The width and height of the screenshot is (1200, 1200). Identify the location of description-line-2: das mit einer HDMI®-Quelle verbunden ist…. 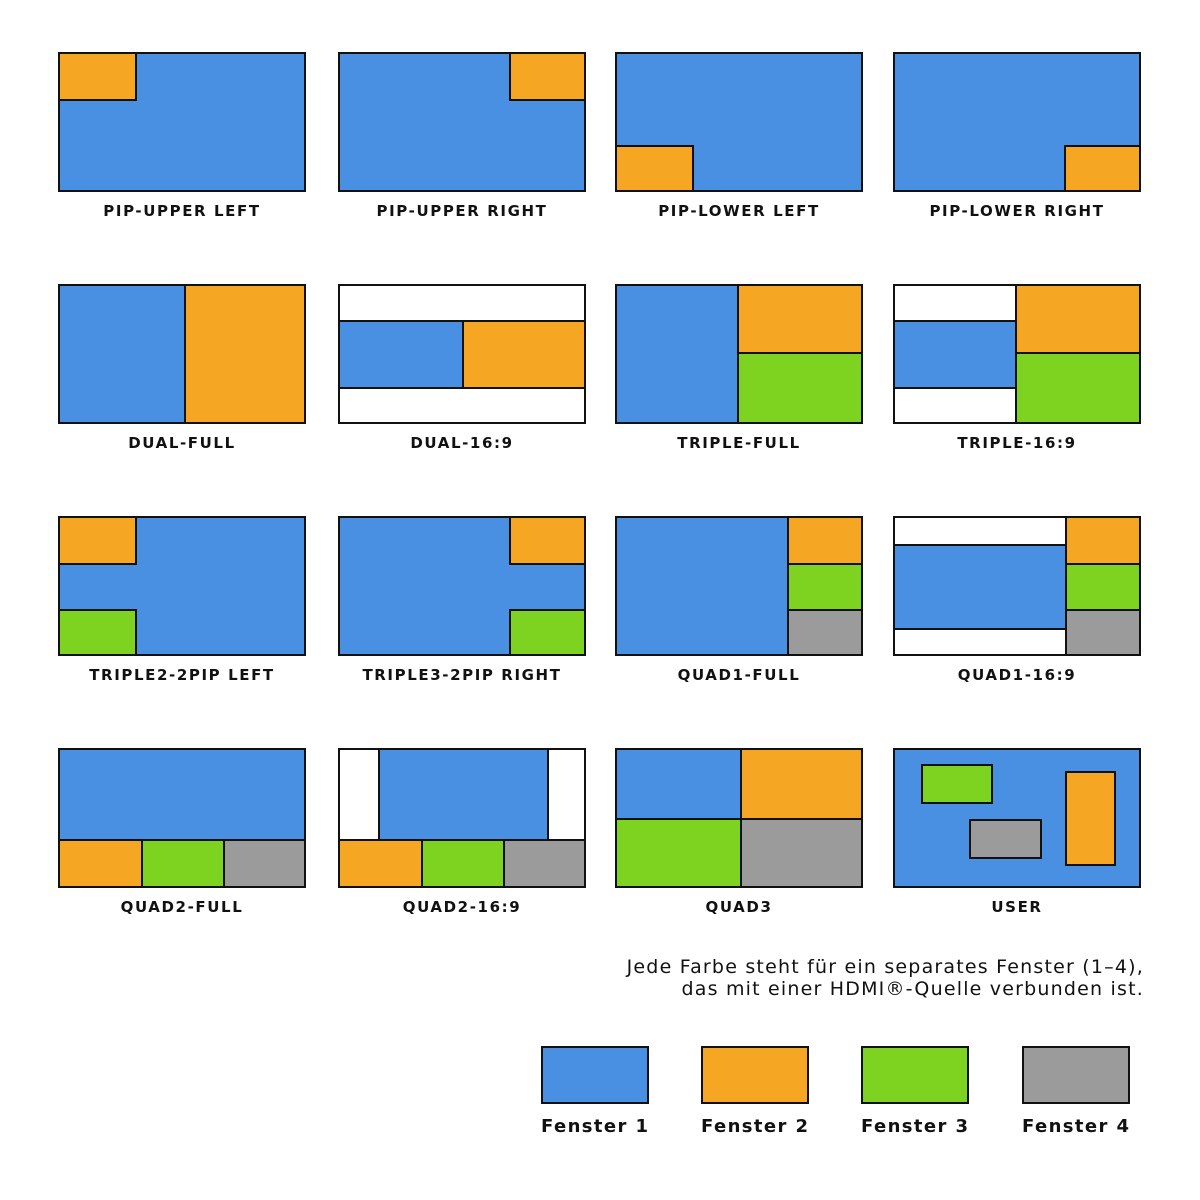
(912, 989).